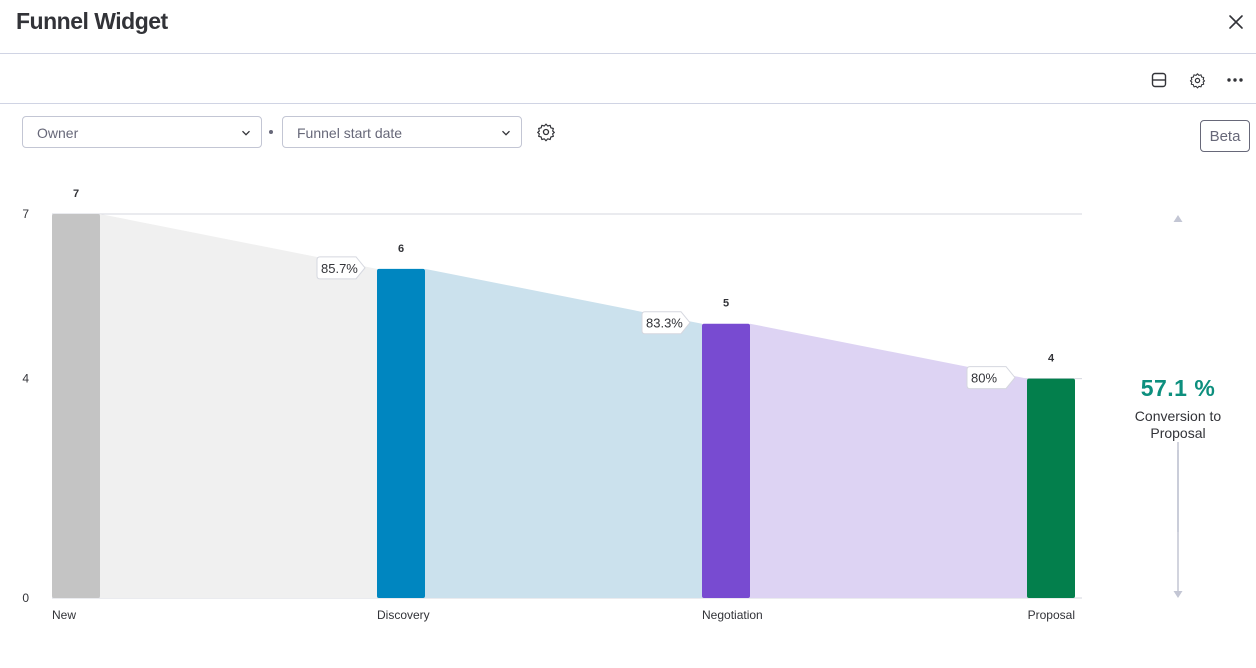 This screenshot has width=1256, height=668. I want to click on funnel-settings-button, so click(546, 132).